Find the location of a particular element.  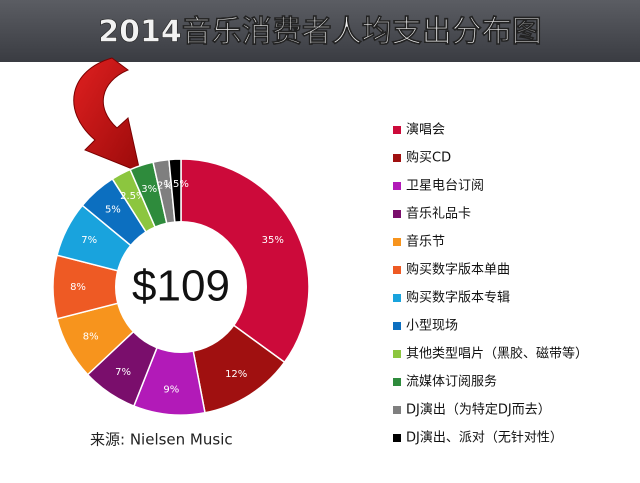

legend-label: 购买CD is located at coordinates (428, 158).